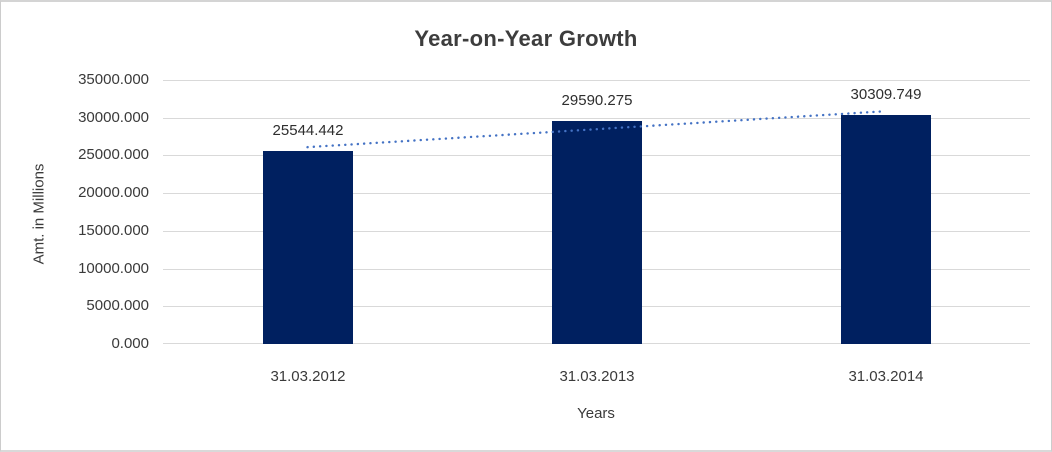 The height and width of the screenshot is (452, 1052). I want to click on y-tick-label: 5000.000, so click(117, 306).